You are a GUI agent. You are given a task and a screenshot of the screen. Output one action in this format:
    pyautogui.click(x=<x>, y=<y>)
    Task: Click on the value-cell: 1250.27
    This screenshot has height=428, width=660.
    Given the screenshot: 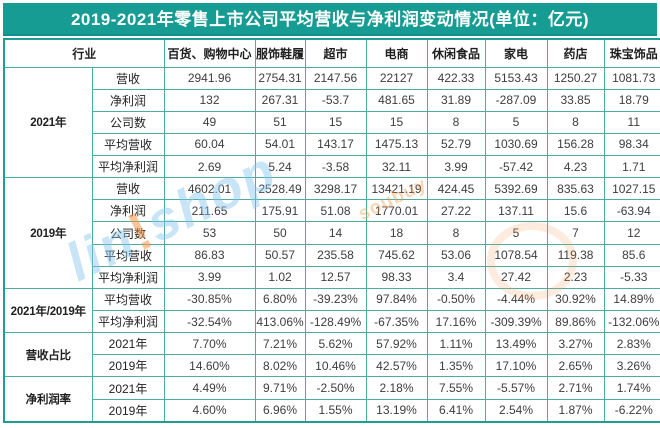 What is the action you would take?
    pyautogui.click(x=575, y=78)
    